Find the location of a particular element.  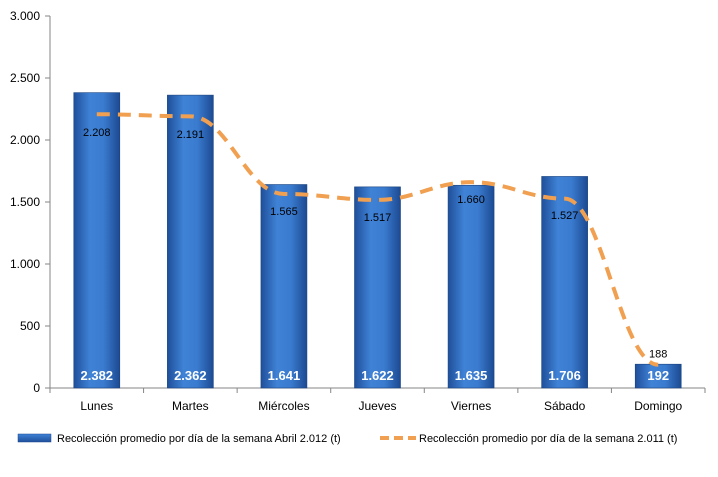

line-value-label: 1.527 is located at coordinates (565, 216).